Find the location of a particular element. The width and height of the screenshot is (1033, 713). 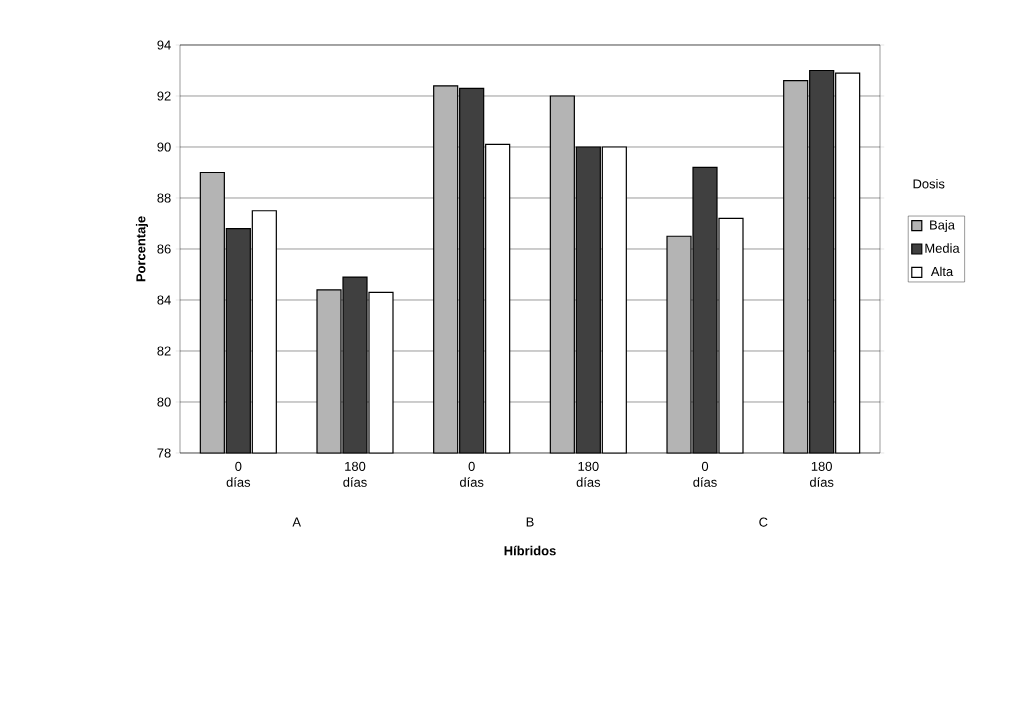

y-tick-label: 80 is located at coordinates (164, 402).